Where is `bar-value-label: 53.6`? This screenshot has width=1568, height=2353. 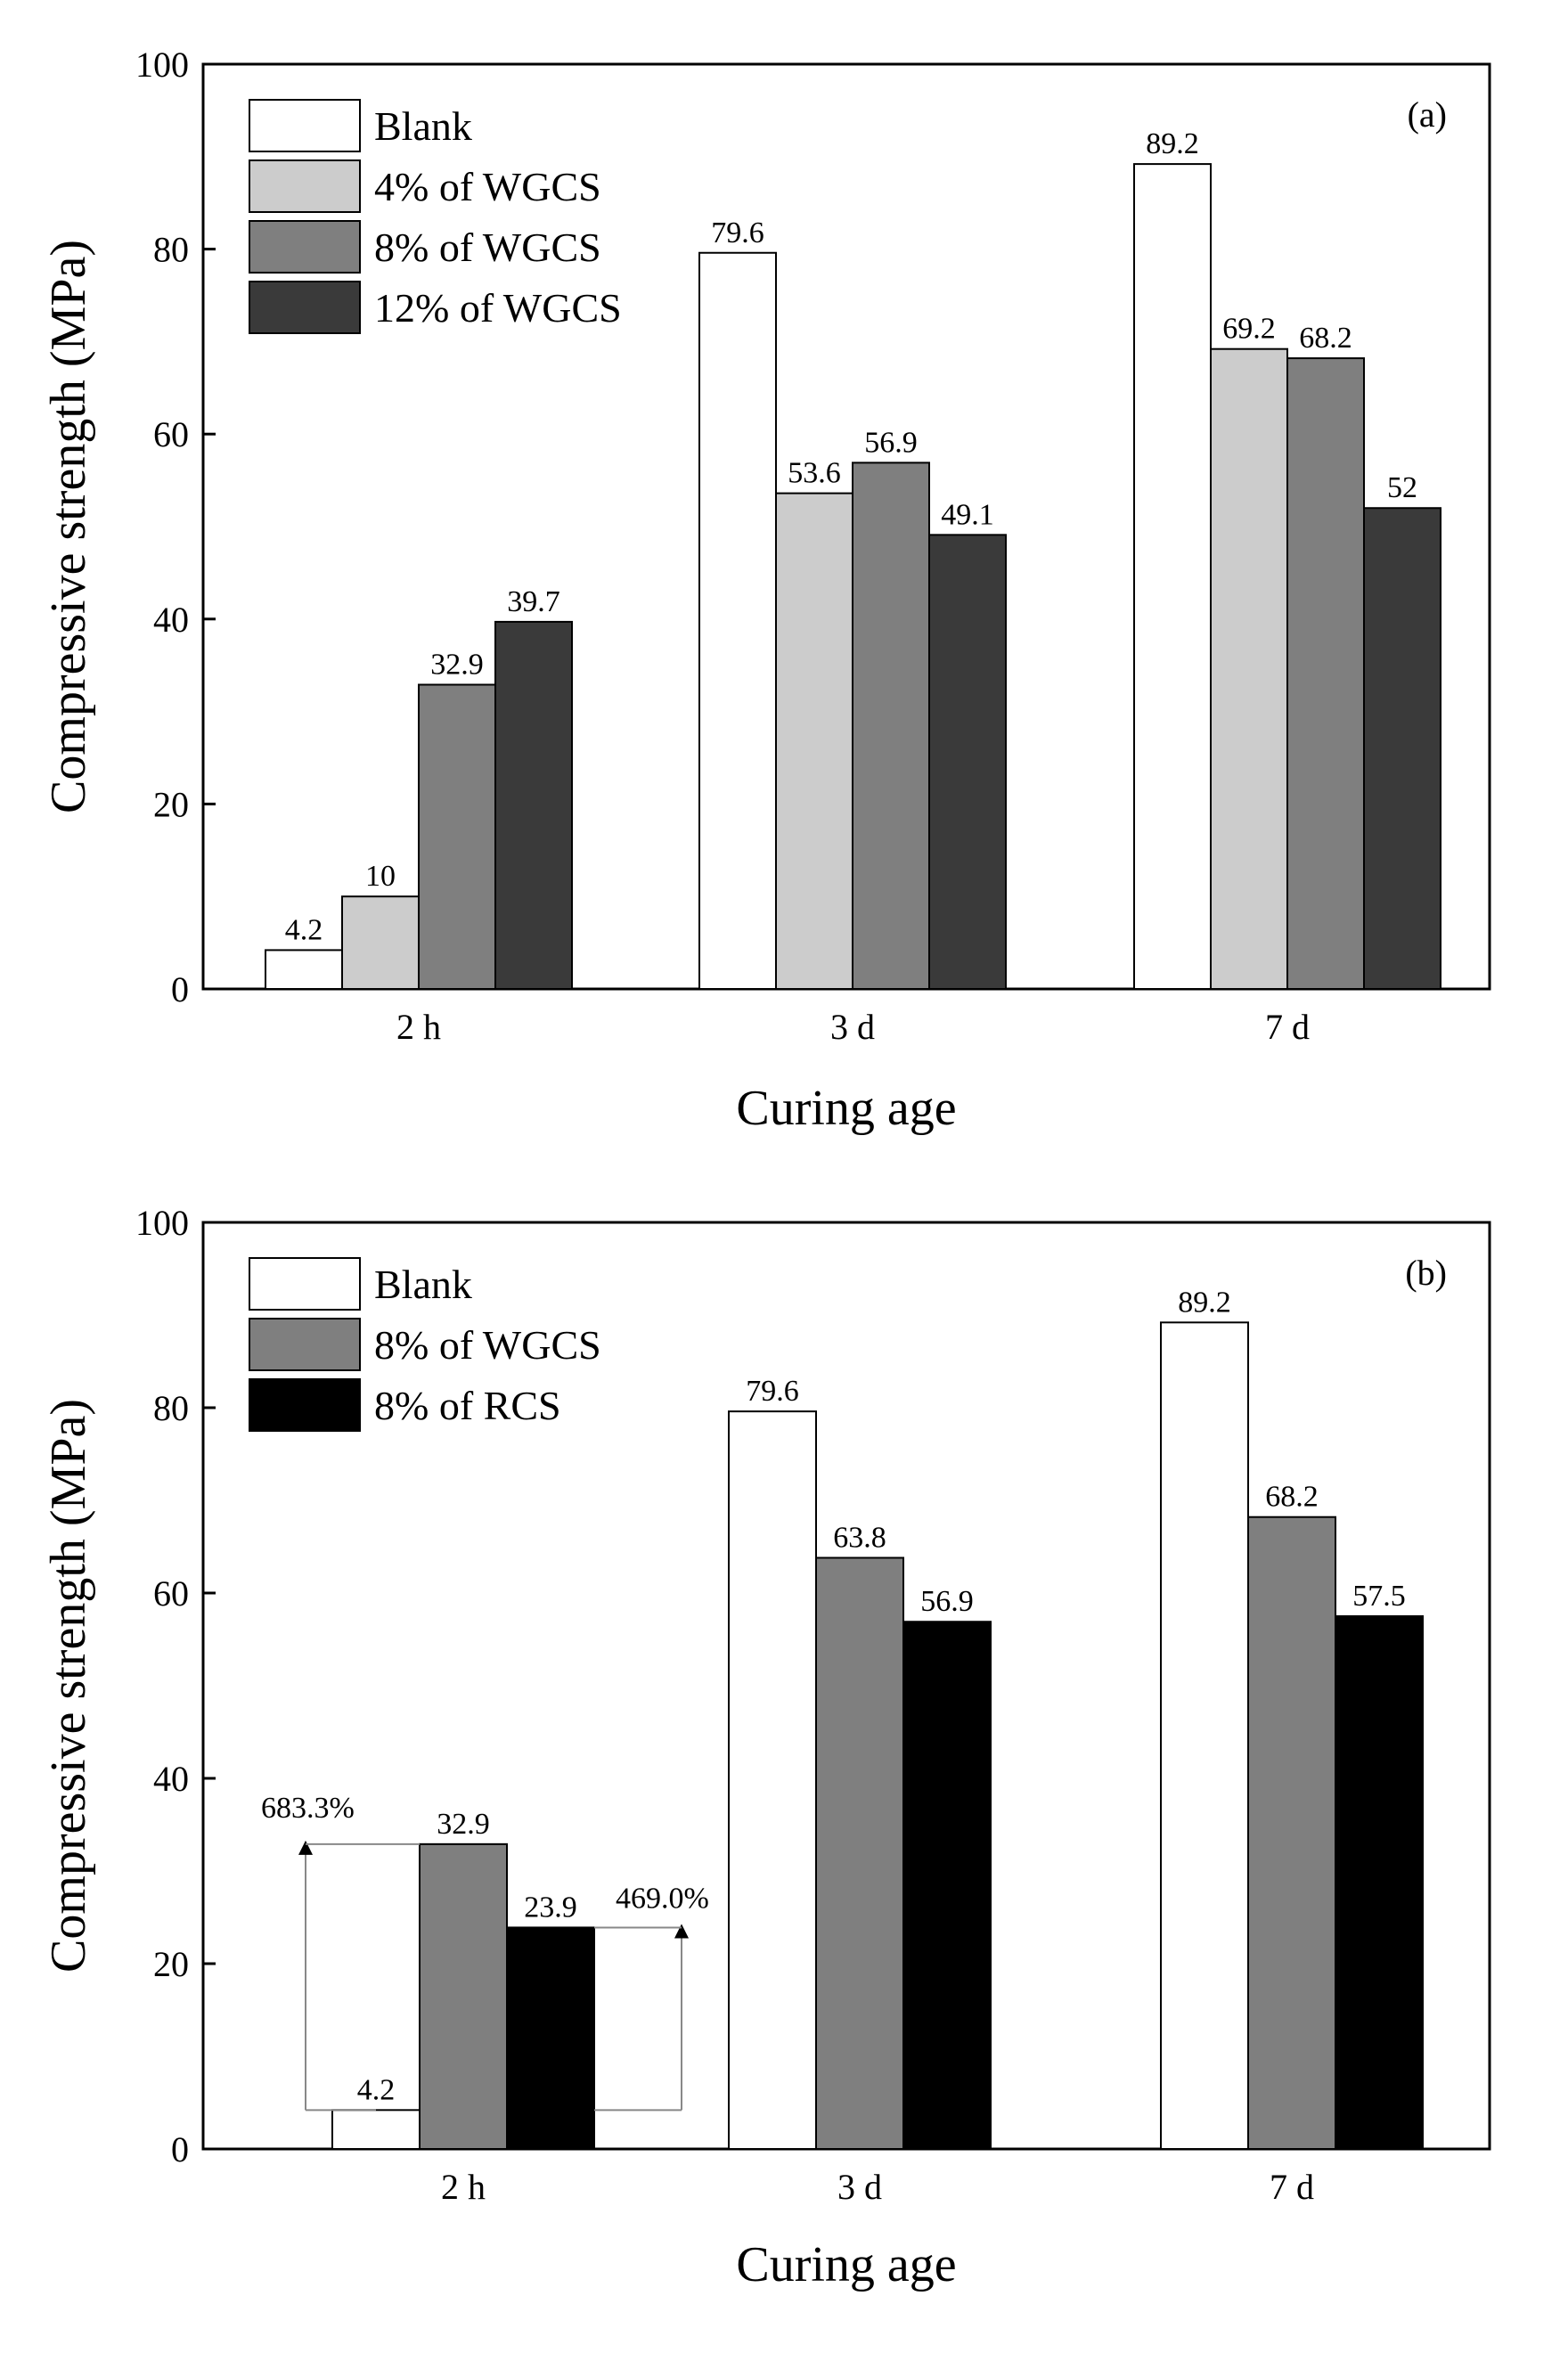 bar-value-label: 53.6 is located at coordinates (814, 474).